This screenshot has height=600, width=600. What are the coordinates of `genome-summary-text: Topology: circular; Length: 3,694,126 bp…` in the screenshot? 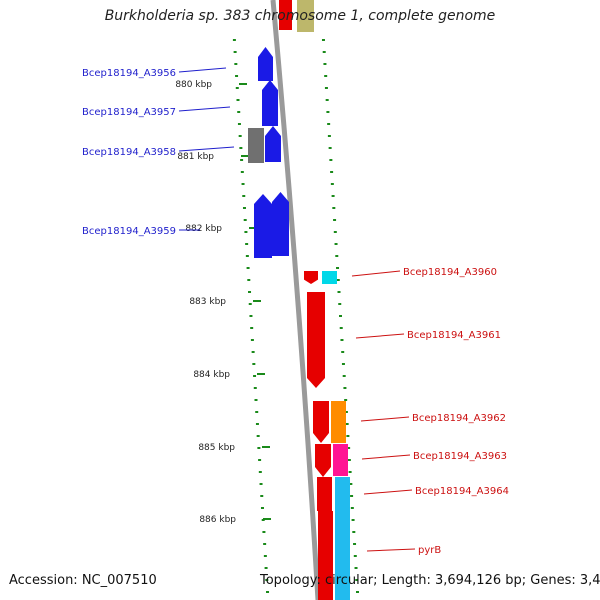 It's located at (430, 580).